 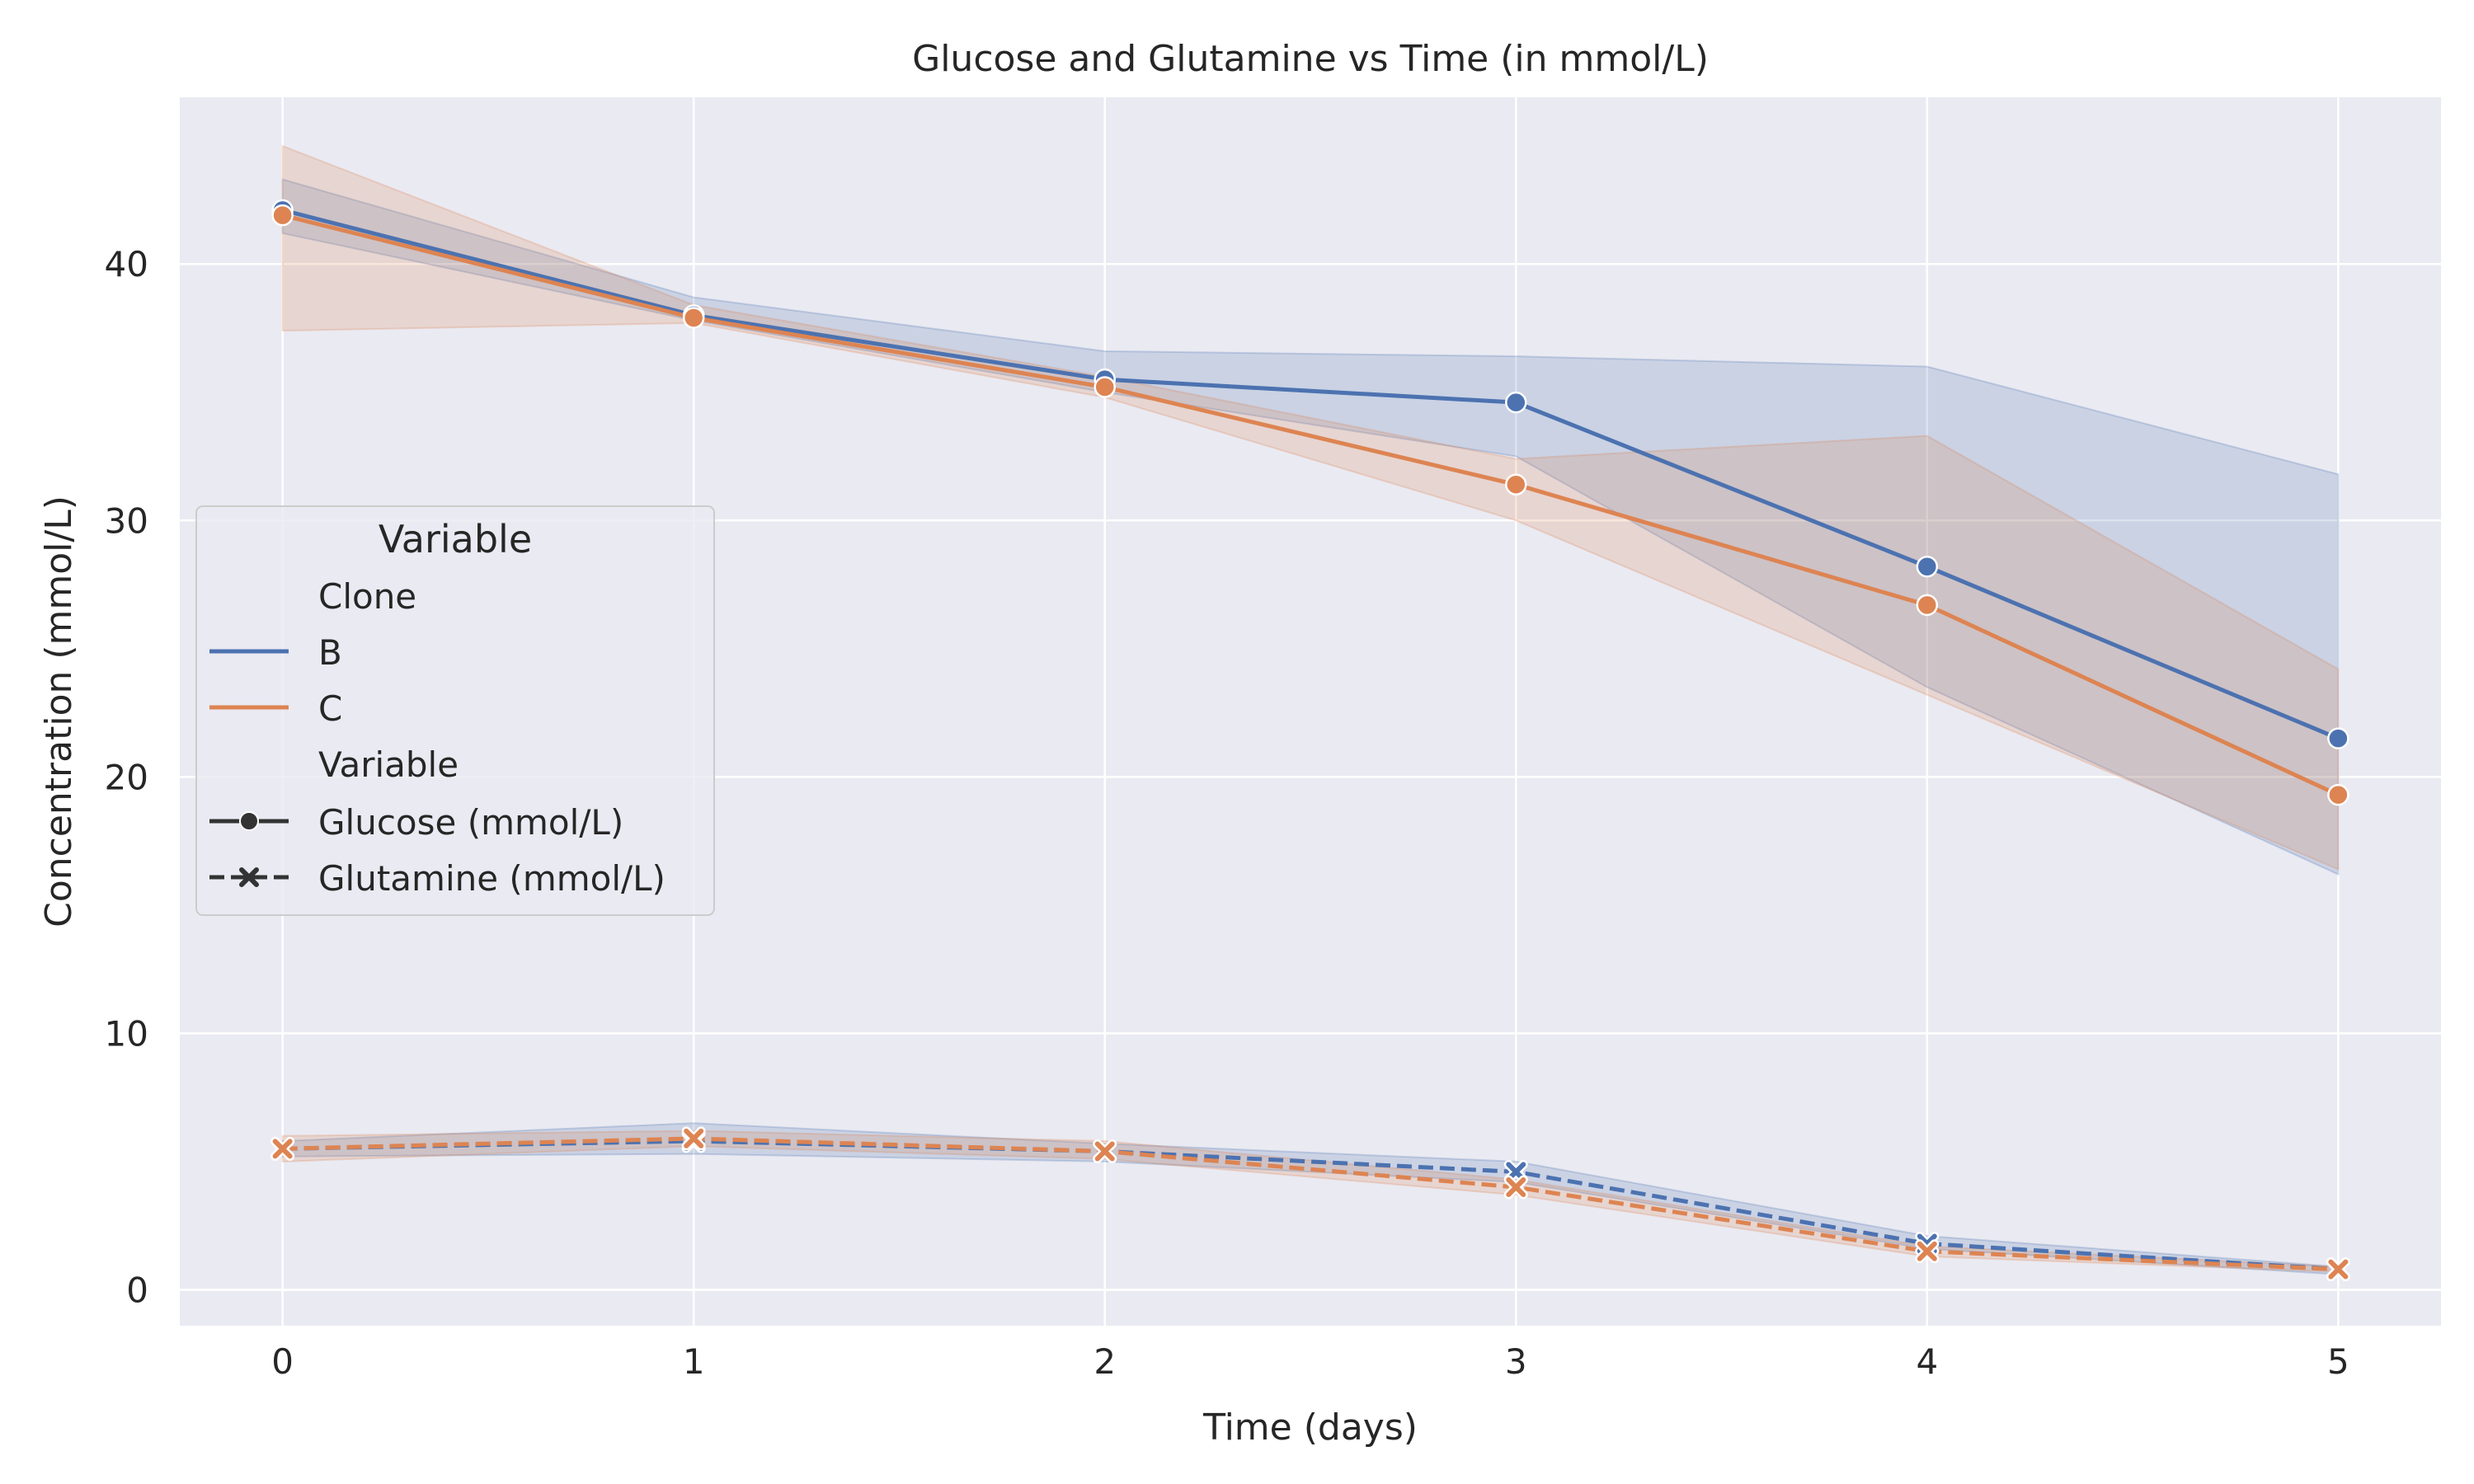 I want to click on y-tick-label: 20, so click(x=126, y=777).